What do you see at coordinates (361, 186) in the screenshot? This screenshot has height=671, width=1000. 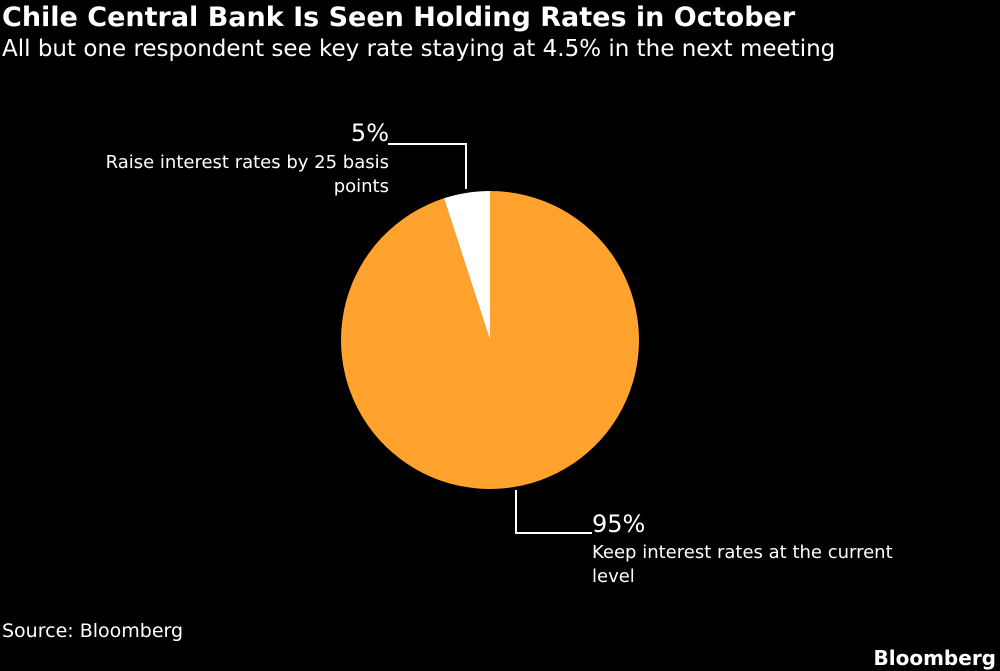 I see `category-label-raise: points` at bounding box center [361, 186].